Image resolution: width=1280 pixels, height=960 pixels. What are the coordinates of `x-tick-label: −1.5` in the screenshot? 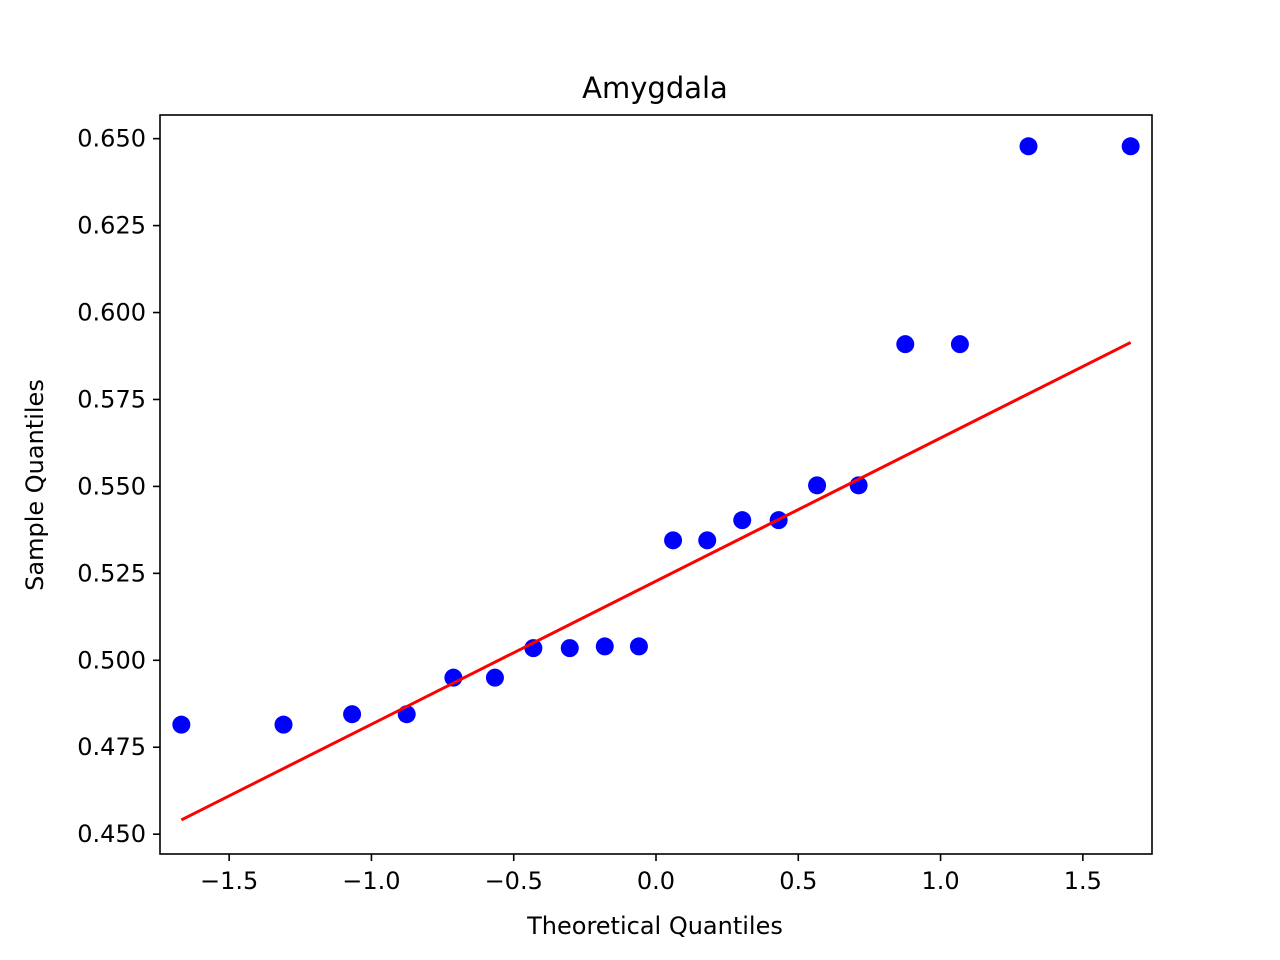 It's located at (229, 881).